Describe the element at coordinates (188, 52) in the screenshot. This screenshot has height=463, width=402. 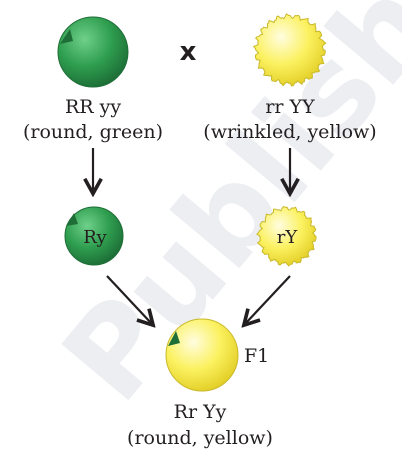
I see `cross-symbol: x` at that location.